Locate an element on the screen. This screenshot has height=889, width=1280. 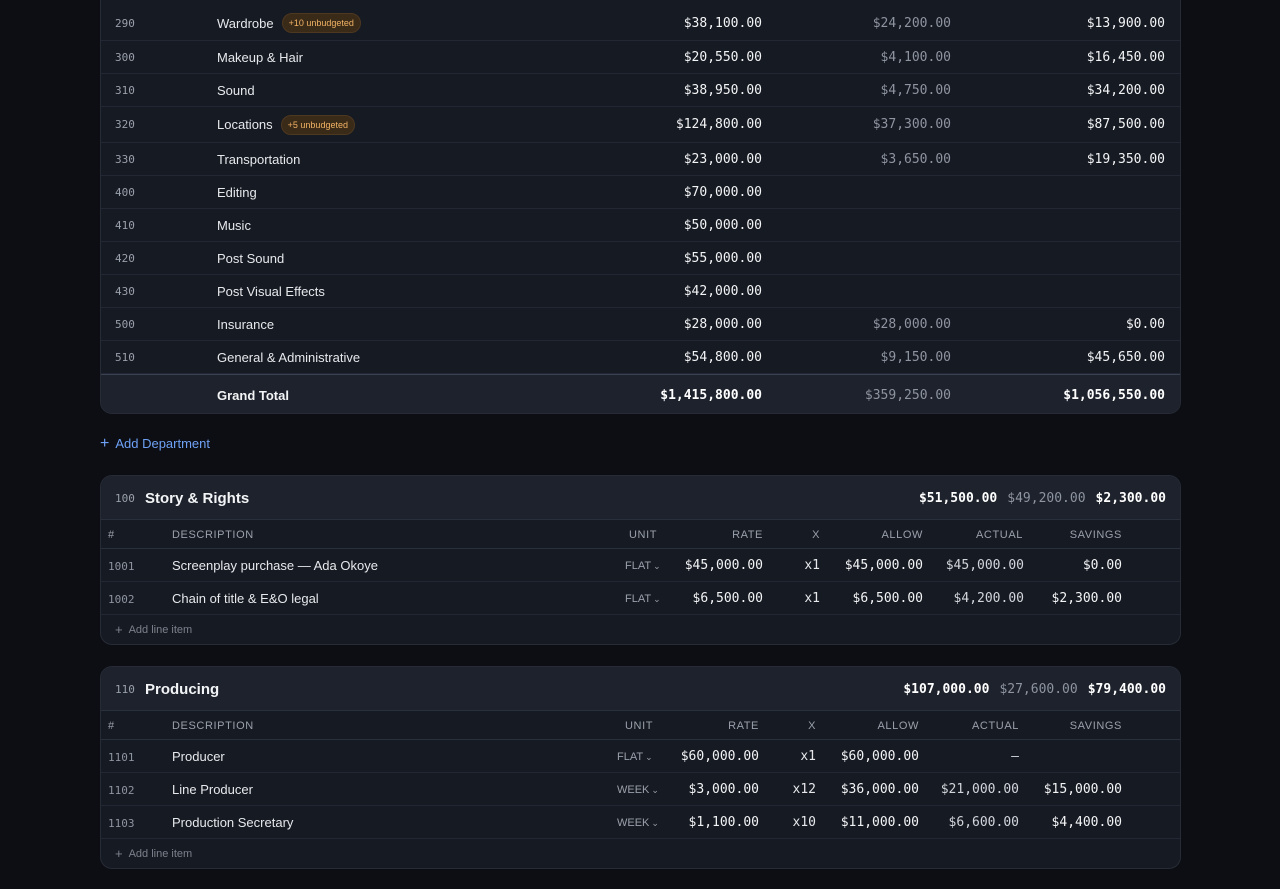
unit-value: FLAT is located at coordinates (638, 566).